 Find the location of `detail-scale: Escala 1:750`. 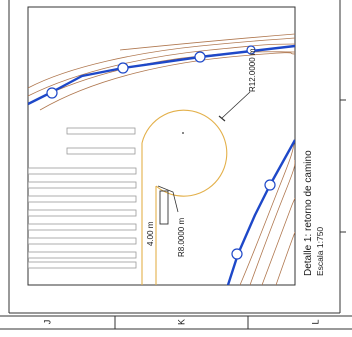

detail-scale: Escala 1:750 is located at coordinates (320, 251).